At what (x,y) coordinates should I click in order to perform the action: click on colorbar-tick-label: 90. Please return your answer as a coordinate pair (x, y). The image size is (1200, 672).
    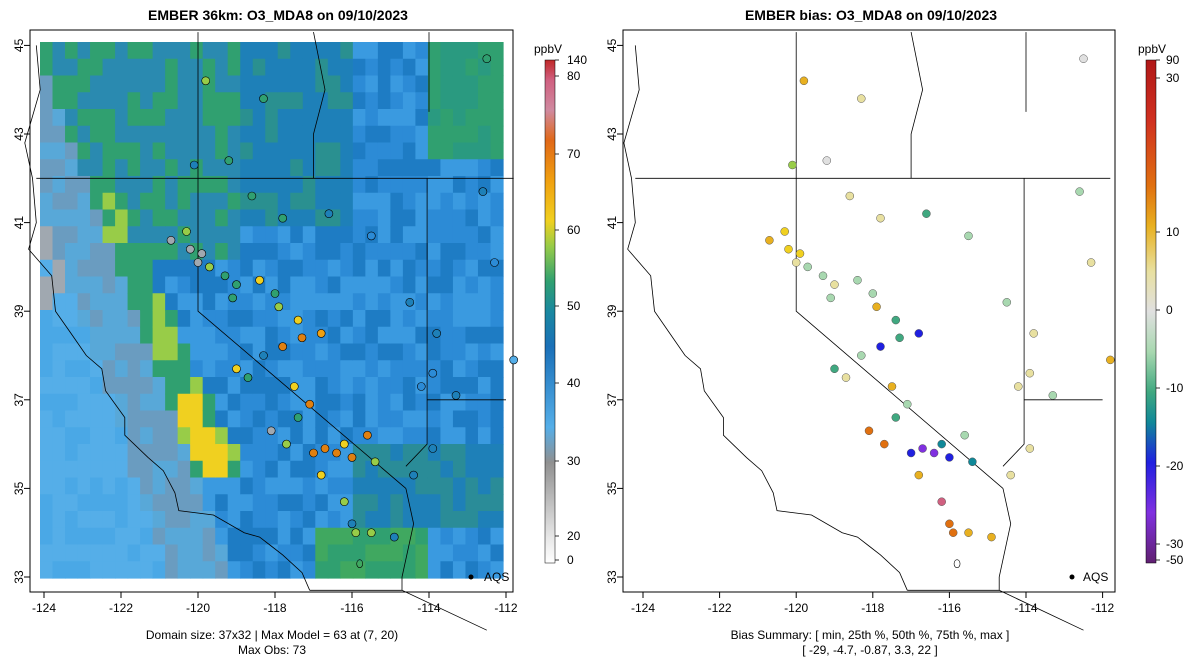
    Looking at the image, I should click on (1173, 60).